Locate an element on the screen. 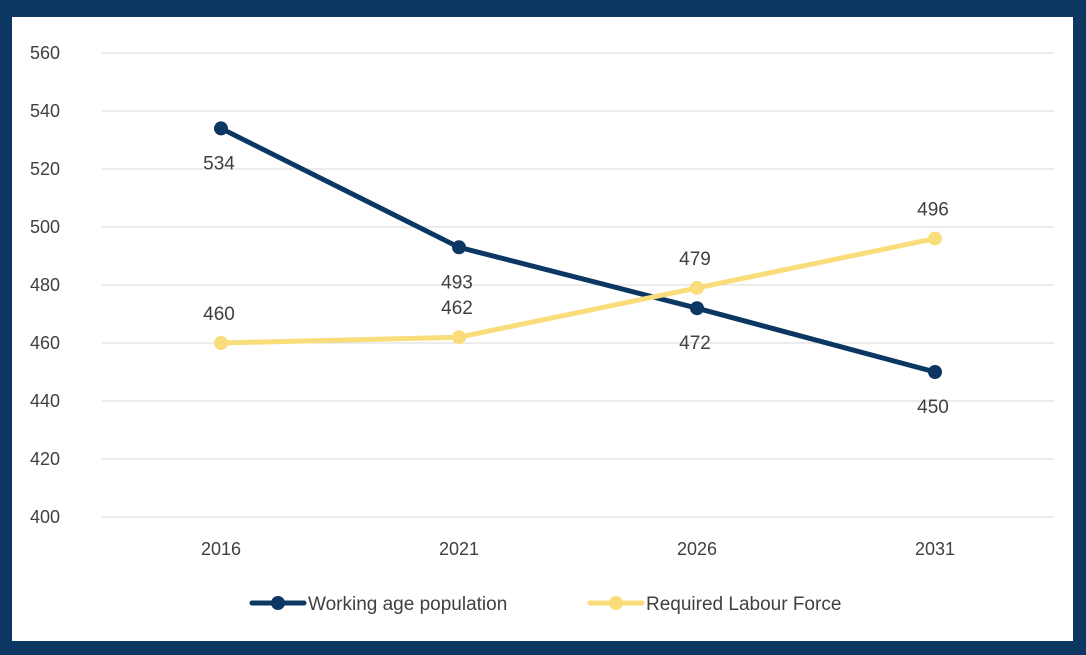 The height and width of the screenshot is (655, 1086). legend-item-2: Required Labour Force is located at coordinates (714, 604).